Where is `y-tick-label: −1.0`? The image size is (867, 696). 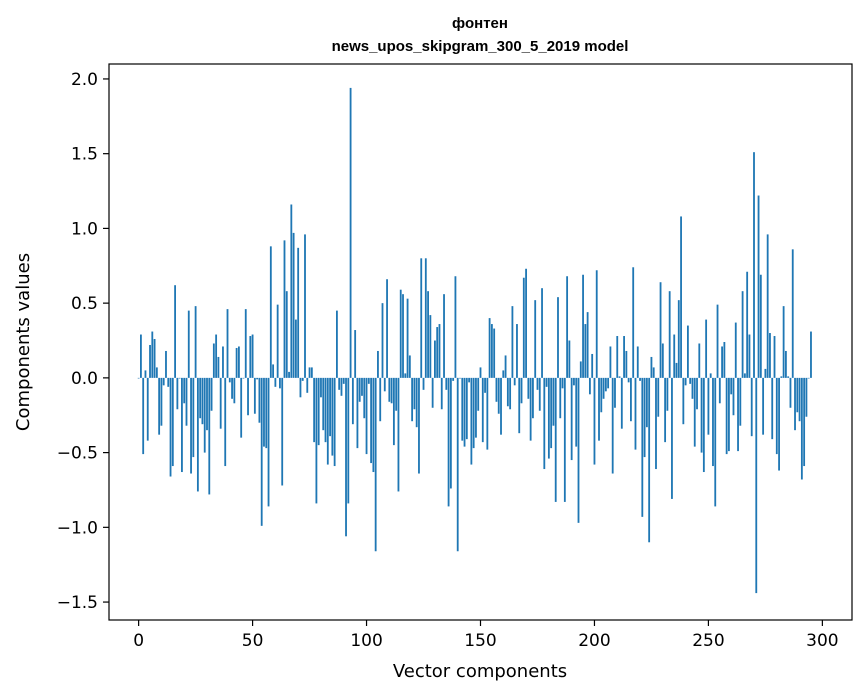 y-tick-label: −1.0 is located at coordinates (77, 528).